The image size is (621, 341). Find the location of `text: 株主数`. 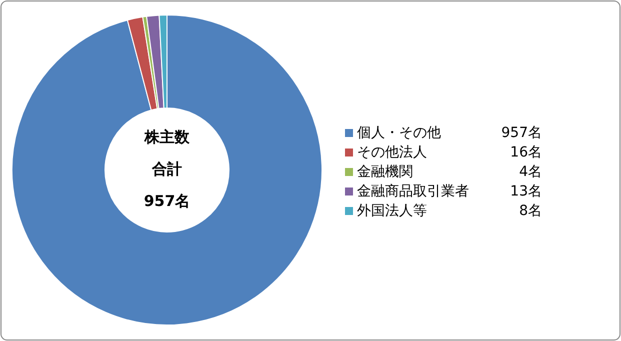

text: 株主数 is located at coordinates (167, 137).